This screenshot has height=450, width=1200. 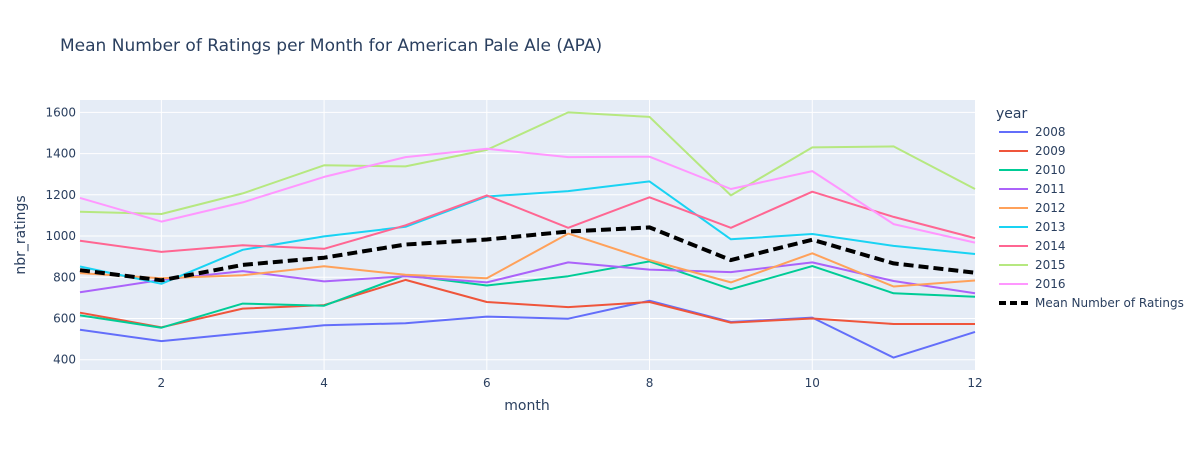 What do you see at coordinates (974, 383) in the screenshot?
I see `x-tick-label: 12` at bounding box center [974, 383].